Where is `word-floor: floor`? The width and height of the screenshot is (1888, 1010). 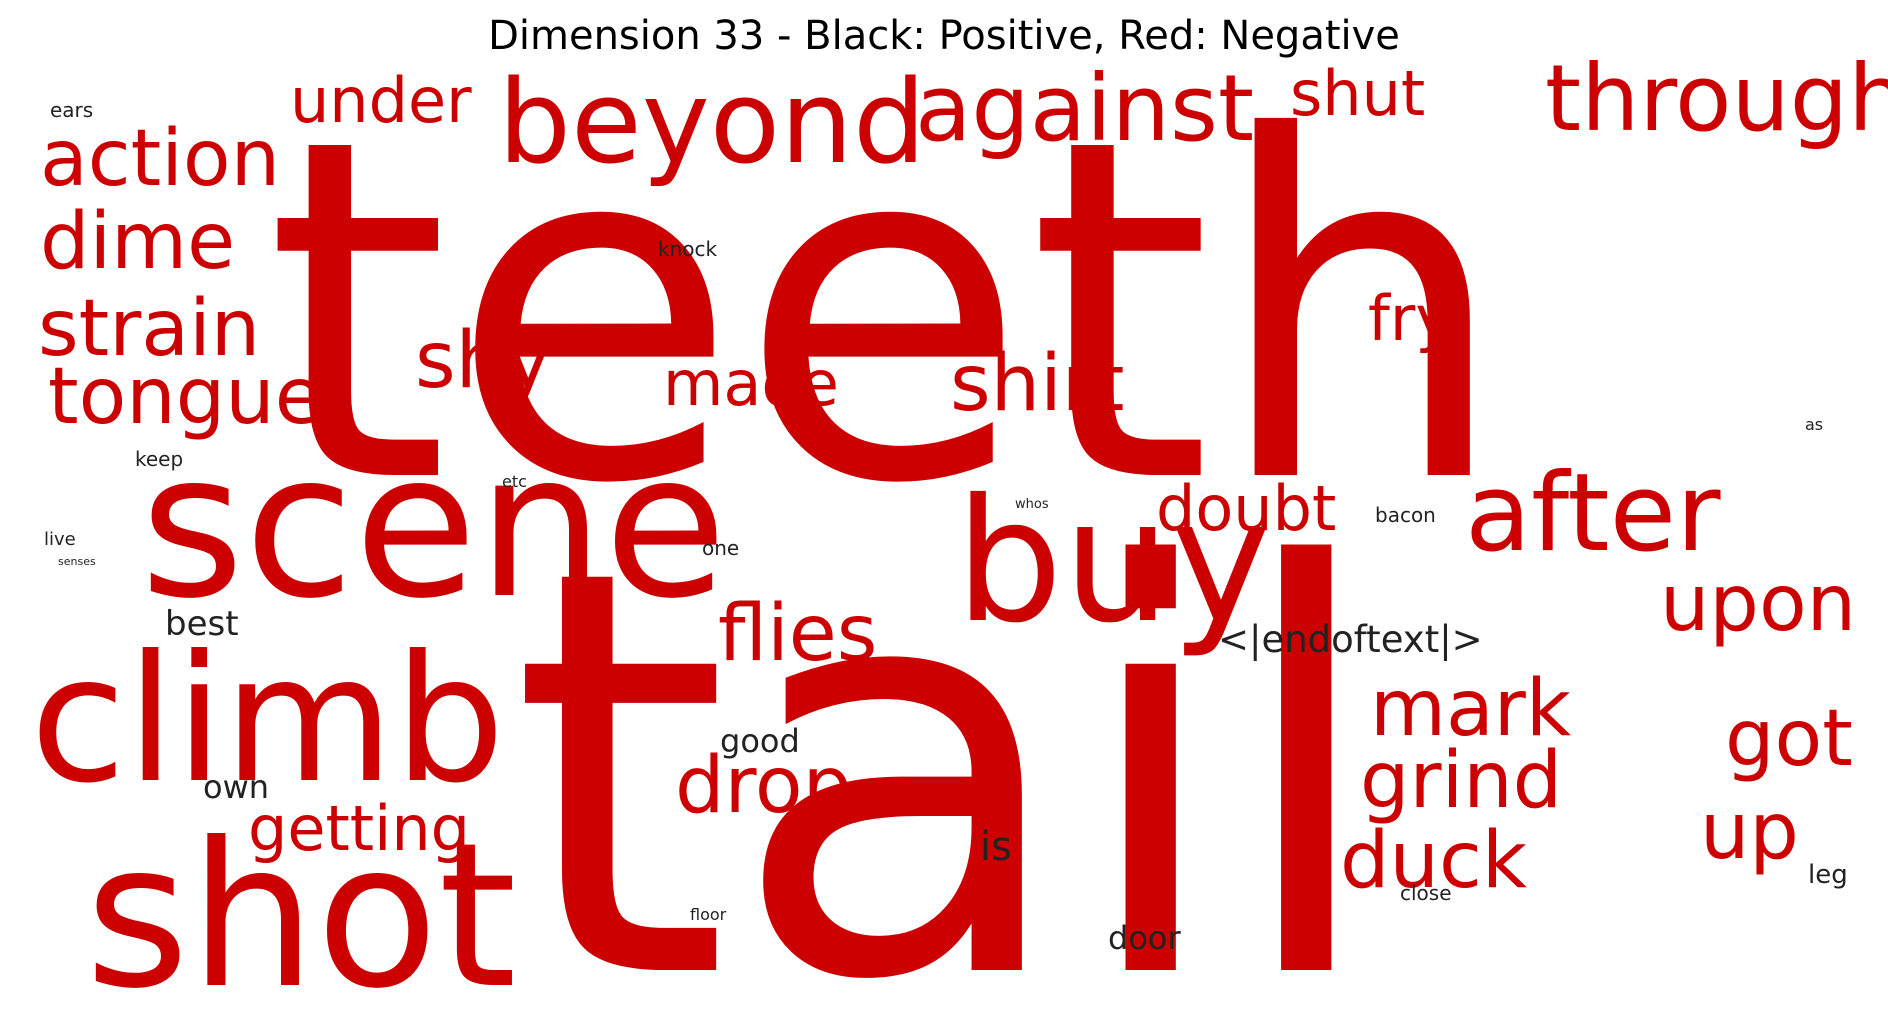 word-floor: floor is located at coordinates (708, 914).